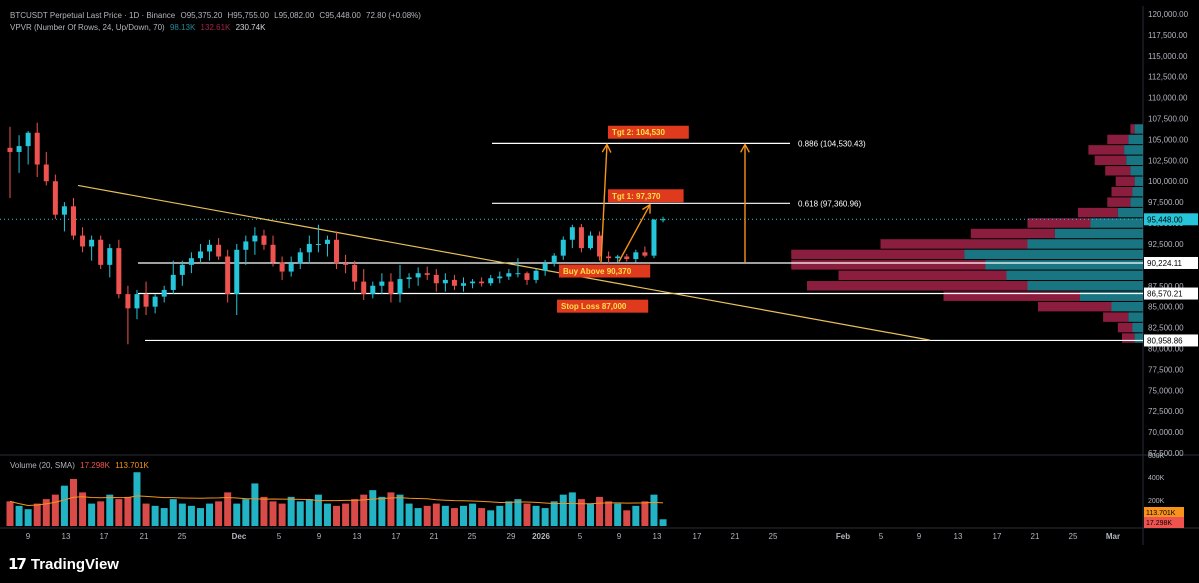 The height and width of the screenshot is (583, 1199). I want to click on annotation-text: Tgt 1: 97,370, so click(636, 196).